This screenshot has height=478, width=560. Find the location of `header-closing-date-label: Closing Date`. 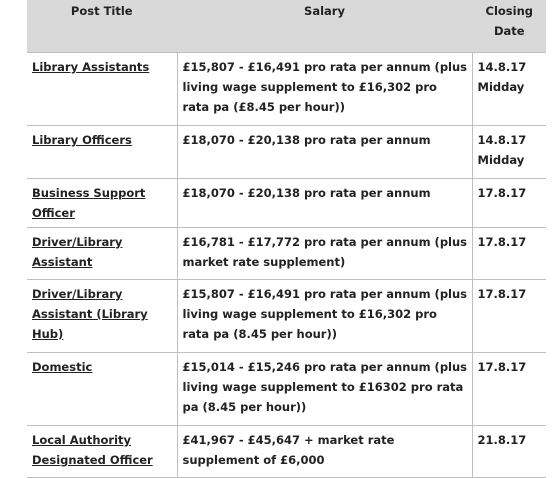

header-closing-date-label: Closing Date is located at coordinates (509, 21).